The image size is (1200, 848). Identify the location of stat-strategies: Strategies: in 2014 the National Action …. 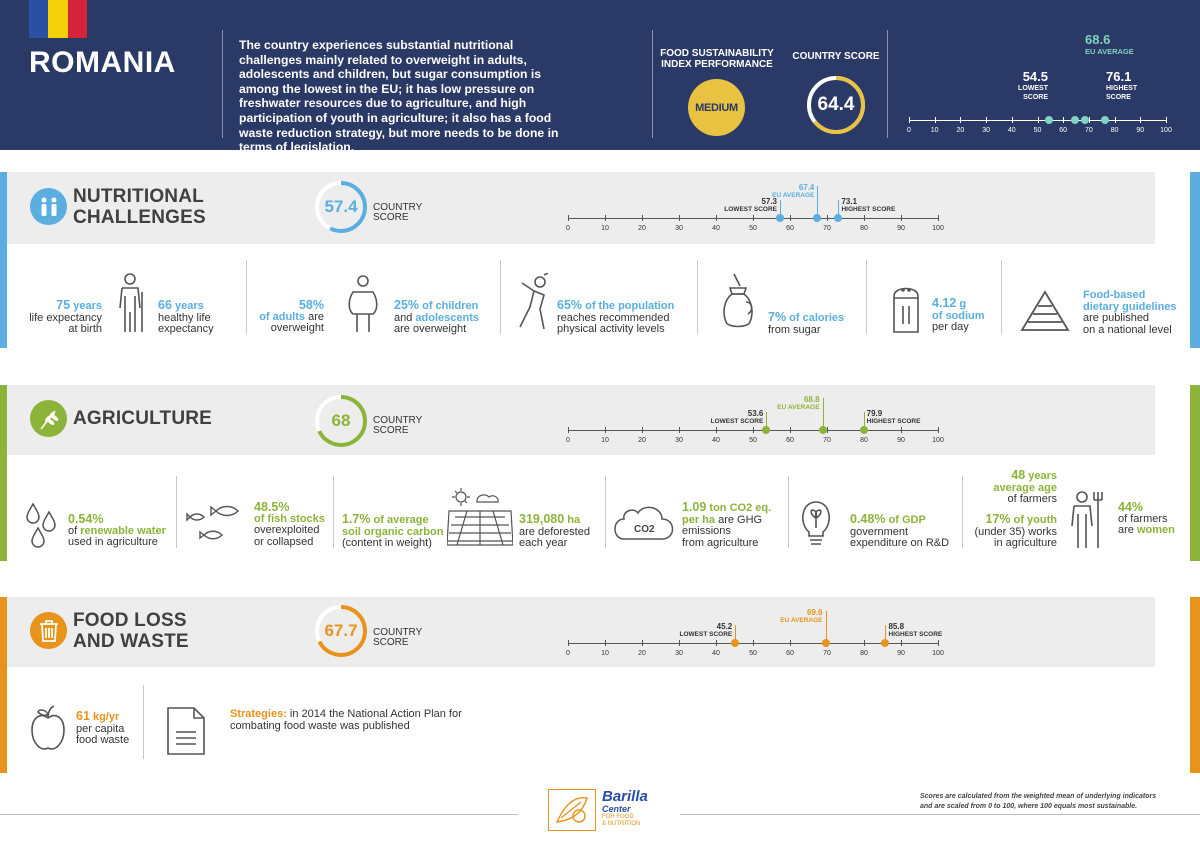
(346, 720).